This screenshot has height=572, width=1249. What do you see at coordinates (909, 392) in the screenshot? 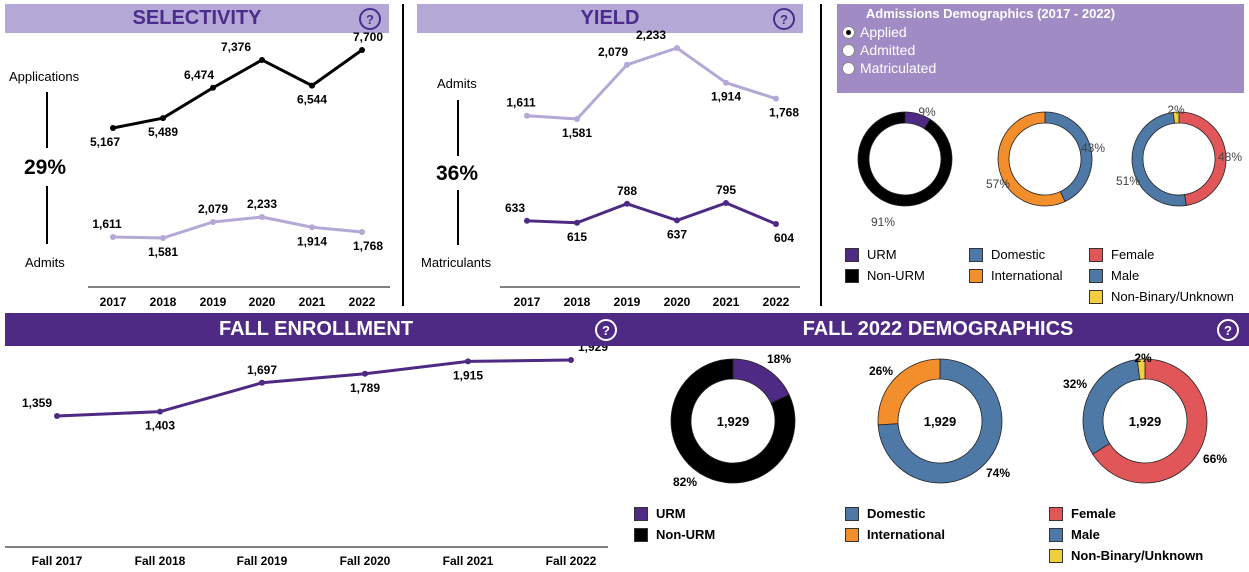
I see `donut-slice-international` at bounding box center [909, 392].